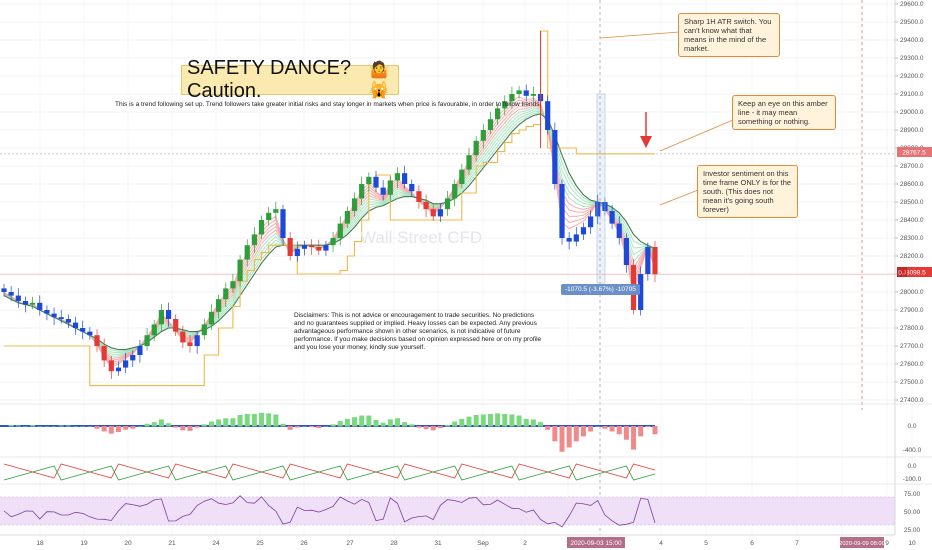 The height and width of the screenshot is (550, 932). I want to click on rsi-tick-1-424: 50.00, so click(912, 512).